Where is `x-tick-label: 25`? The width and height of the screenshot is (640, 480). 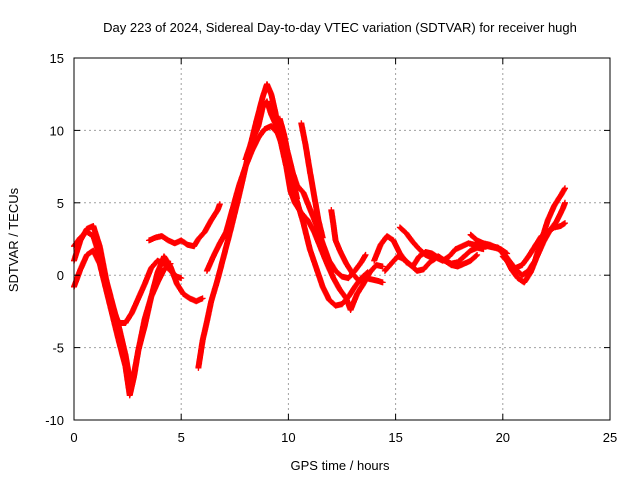
x-tick-label: 25 is located at coordinates (610, 437).